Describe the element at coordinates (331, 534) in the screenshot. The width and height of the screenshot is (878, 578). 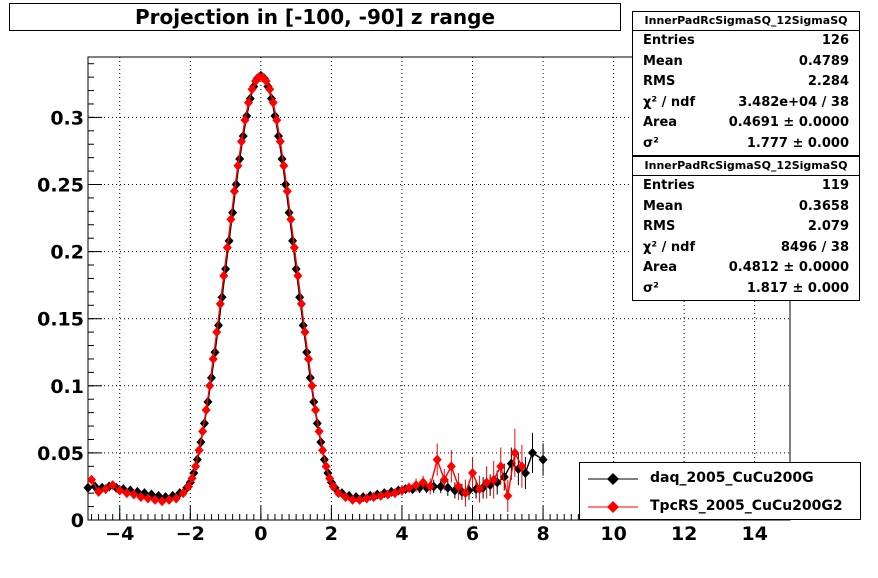
I see `x-tick-label: 2` at that location.